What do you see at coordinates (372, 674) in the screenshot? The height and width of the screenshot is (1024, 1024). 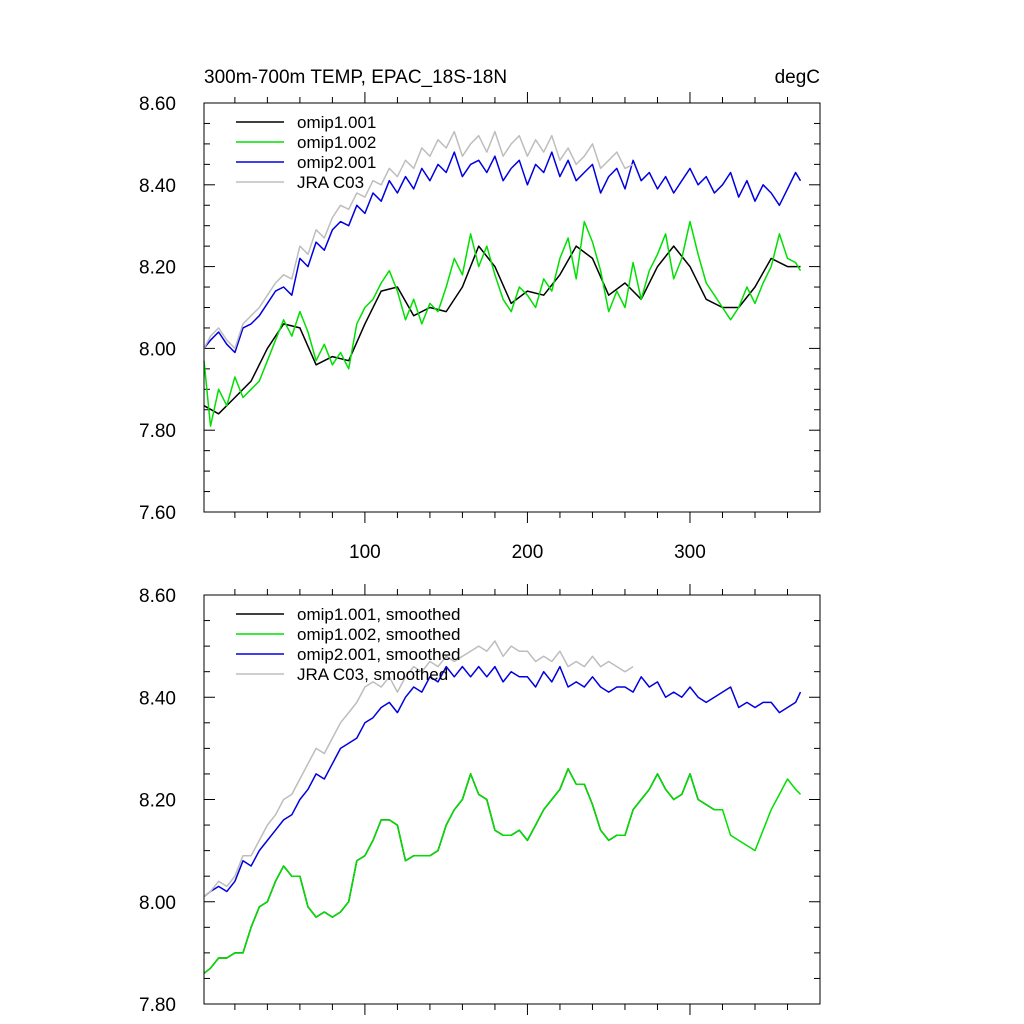 I see `bottom-legend-label-jra-c03-smoothed: JRA C03, smoothed` at bounding box center [372, 674].